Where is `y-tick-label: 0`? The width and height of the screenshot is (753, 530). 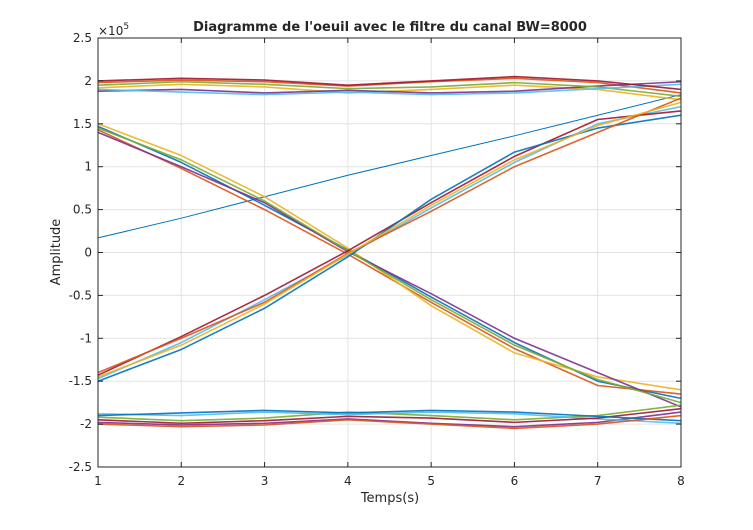
y-tick-label: 0 is located at coordinates (88, 253).